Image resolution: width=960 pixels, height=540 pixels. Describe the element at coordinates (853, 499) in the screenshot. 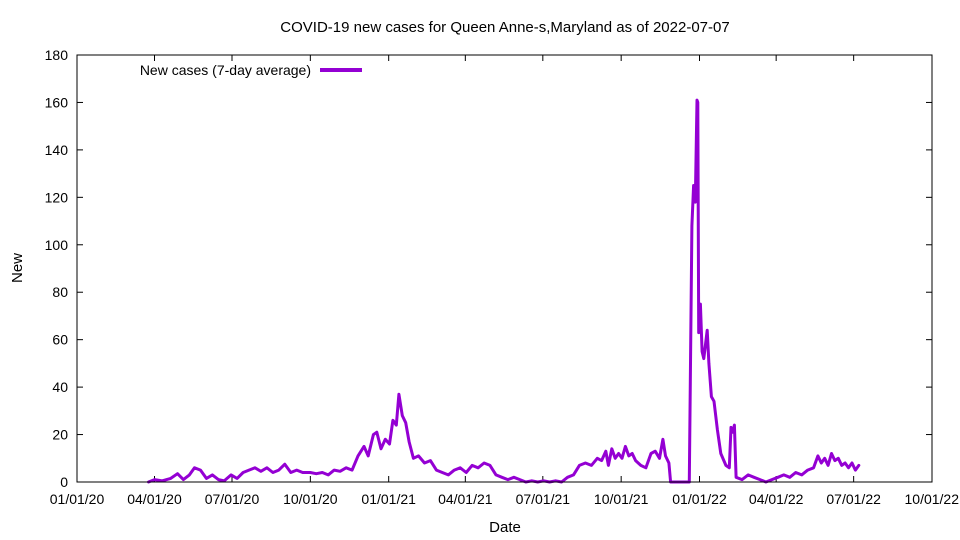

I see `x-tick-label: 07/01/22` at that location.